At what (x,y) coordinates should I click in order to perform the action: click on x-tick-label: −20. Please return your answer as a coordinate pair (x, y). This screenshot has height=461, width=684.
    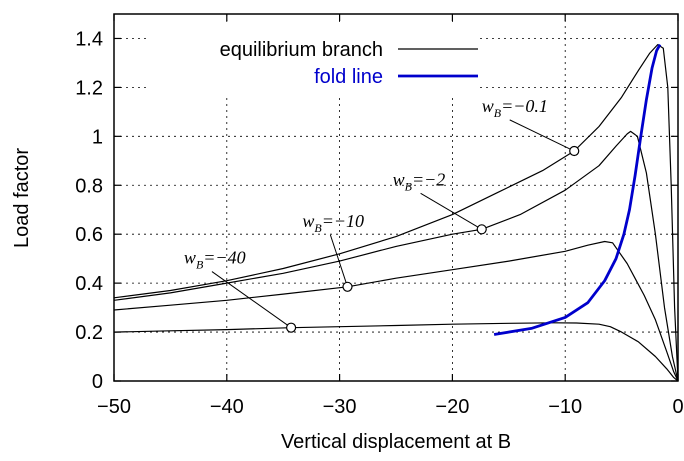
    Looking at the image, I should click on (452, 407).